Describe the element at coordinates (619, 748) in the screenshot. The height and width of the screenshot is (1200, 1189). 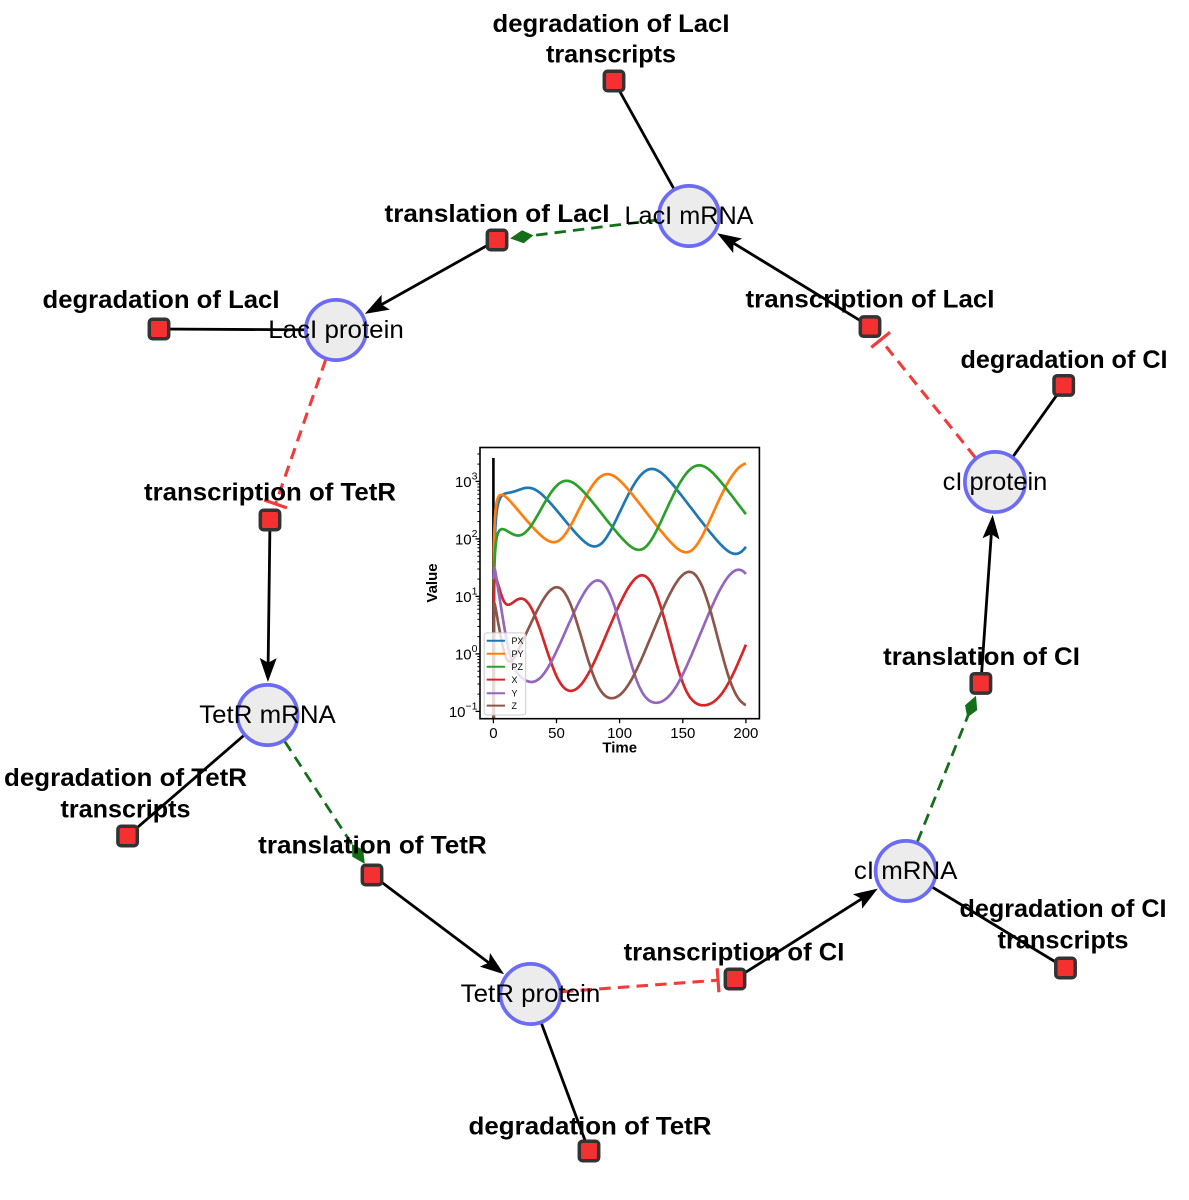
I see `svg-text: Time` at that location.